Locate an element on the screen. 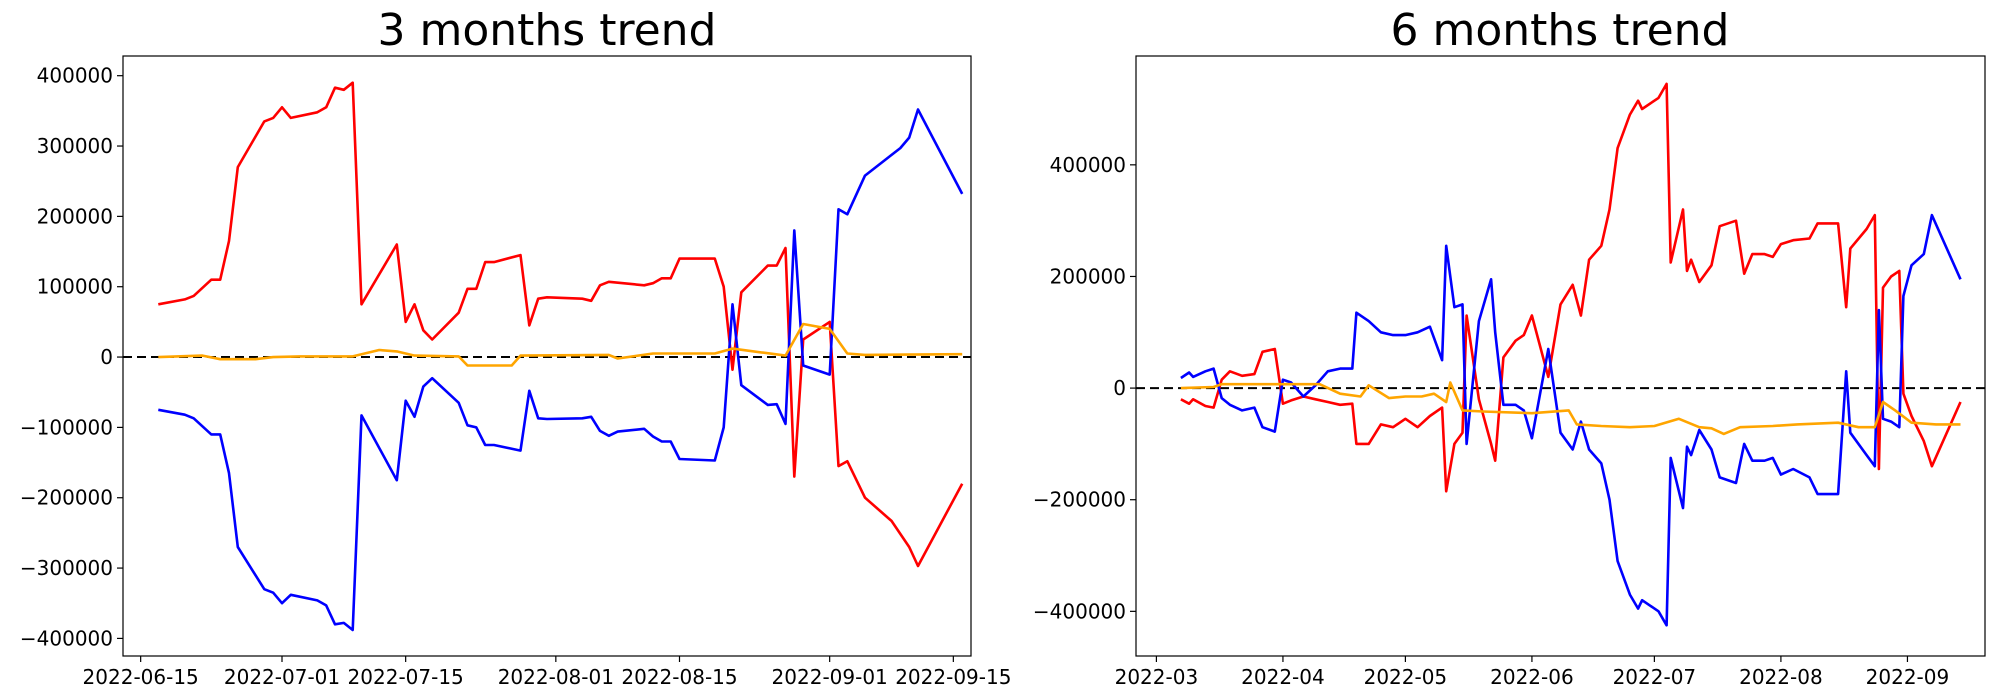 The width and height of the screenshot is (2000, 700). x-tick-label: 2022-08-01 is located at coordinates (556, 677).